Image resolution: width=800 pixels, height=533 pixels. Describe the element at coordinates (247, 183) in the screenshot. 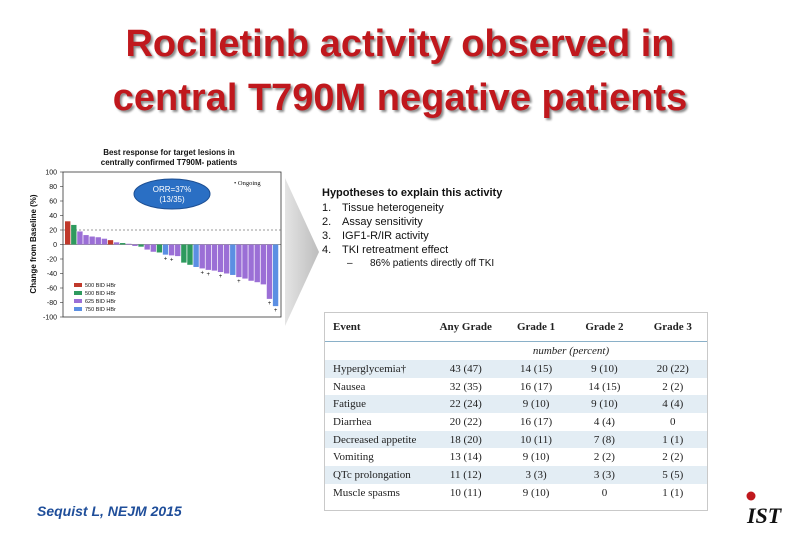

I see `ongoing-note: • Ongoing` at that location.